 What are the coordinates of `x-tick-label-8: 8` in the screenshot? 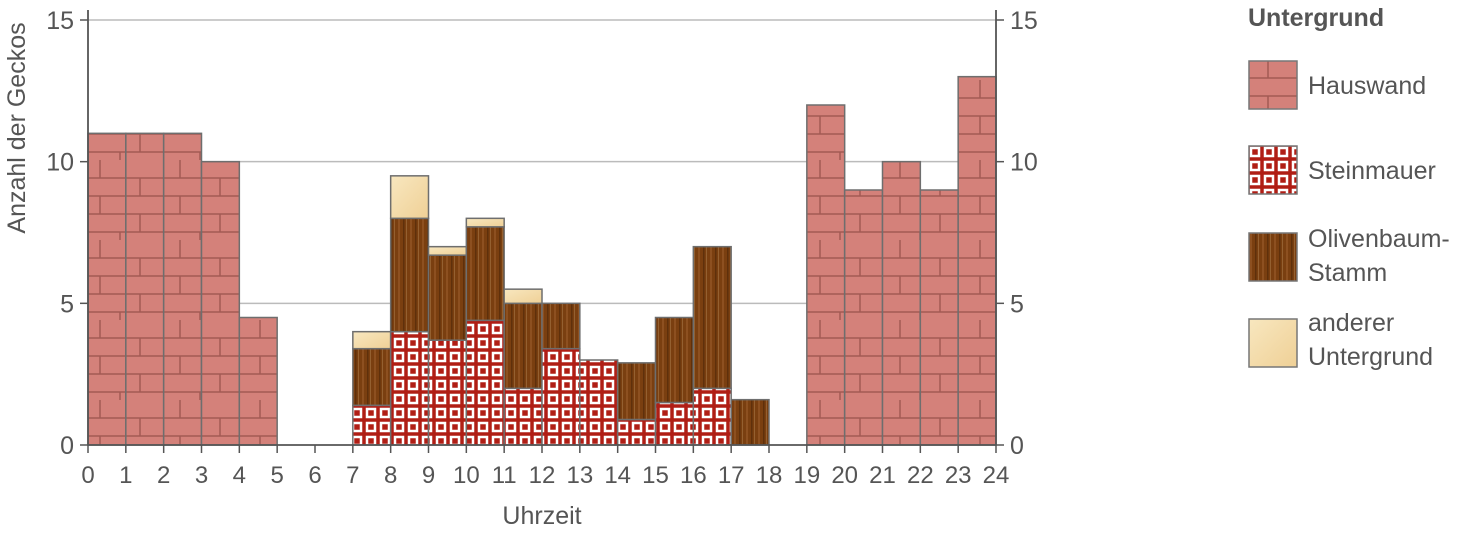 It's located at (390, 475).